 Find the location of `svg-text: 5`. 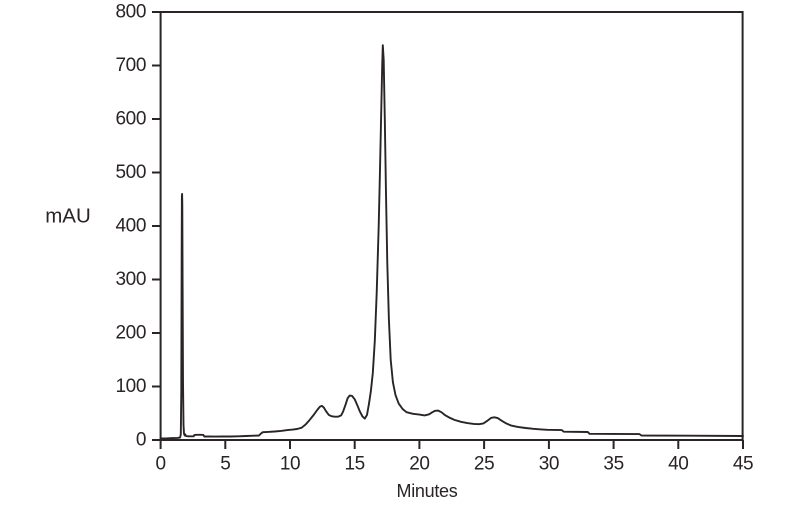

svg-text: 5 is located at coordinates (225, 464).